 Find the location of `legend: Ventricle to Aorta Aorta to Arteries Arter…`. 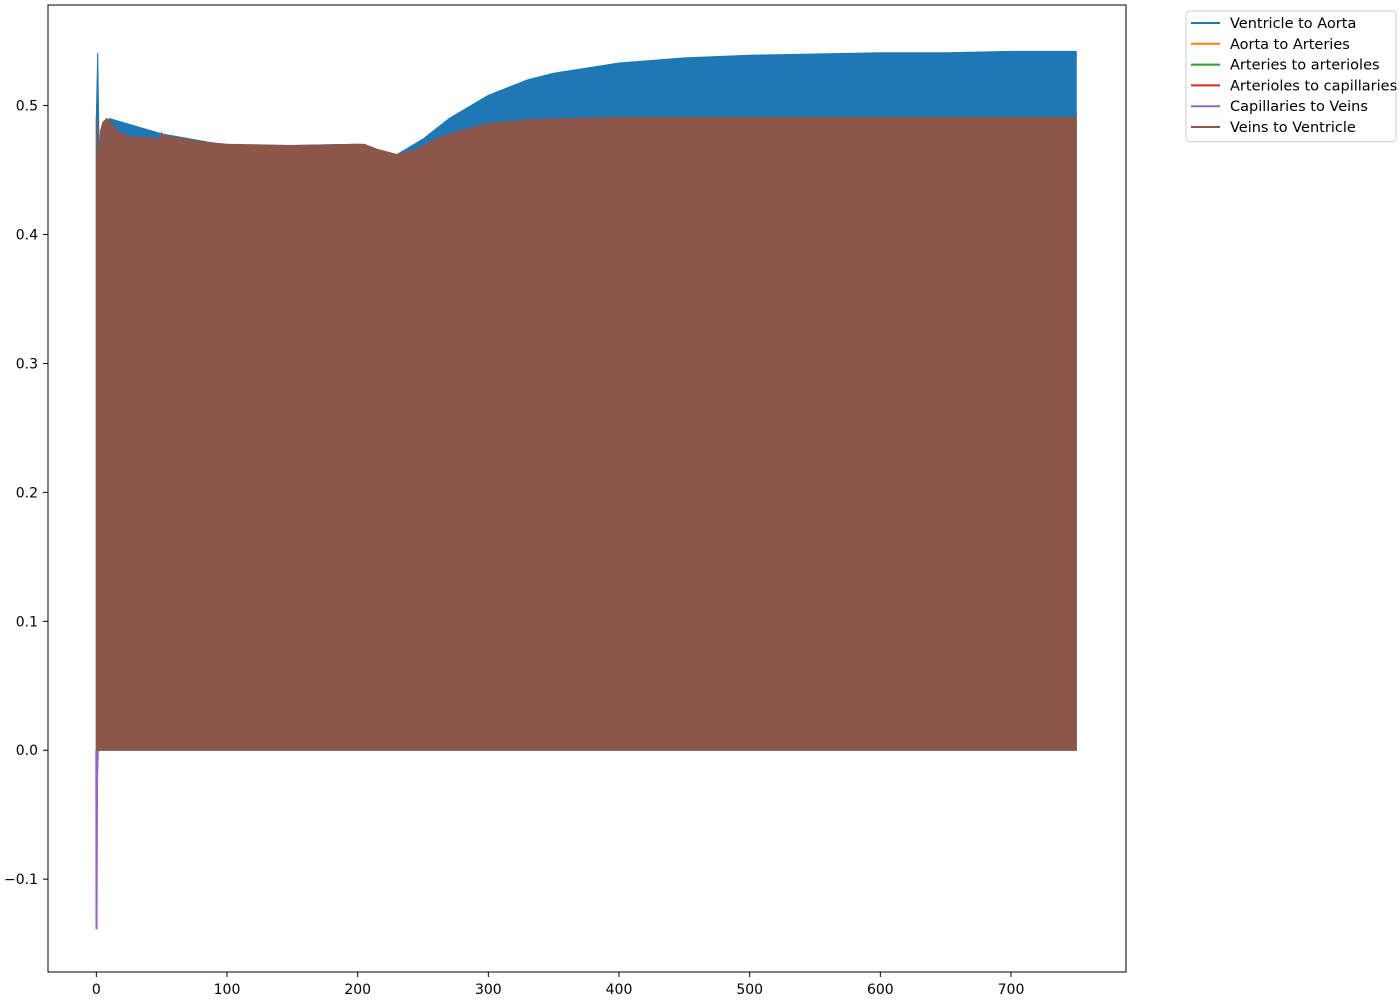

legend: Ventricle to Aorta Aorta to Arteries Arter… is located at coordinates (1291, 76).